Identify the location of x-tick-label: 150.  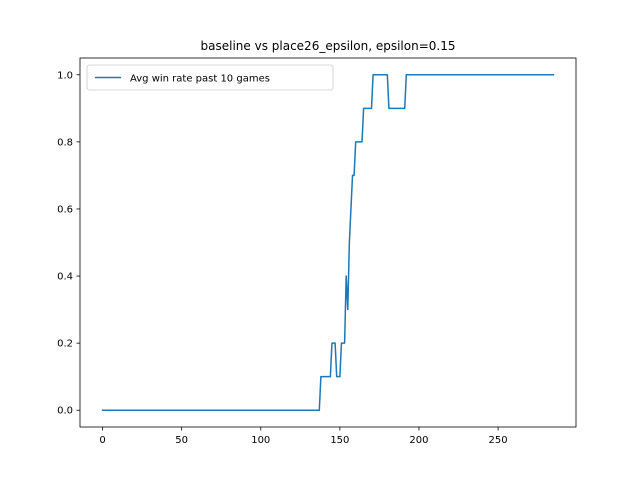
(339, 440).